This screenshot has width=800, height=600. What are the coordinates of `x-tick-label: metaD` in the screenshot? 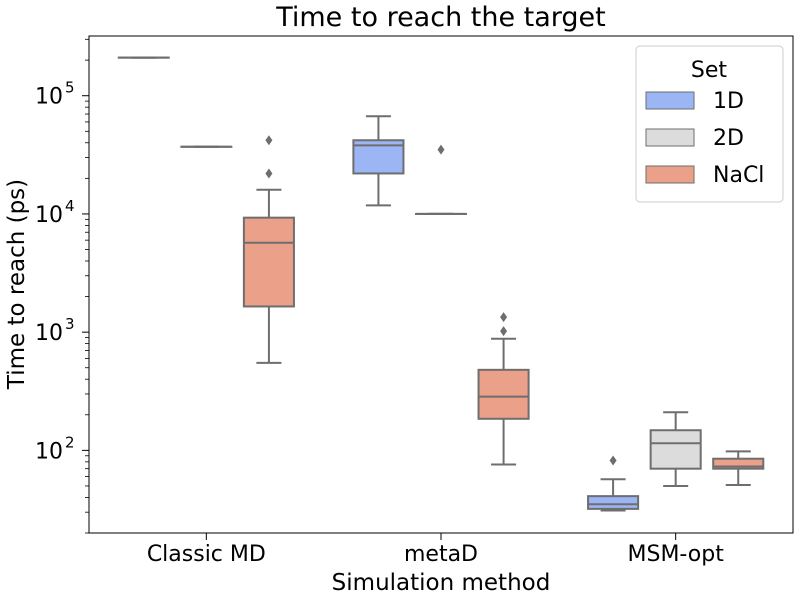 It's located at (441, 554).